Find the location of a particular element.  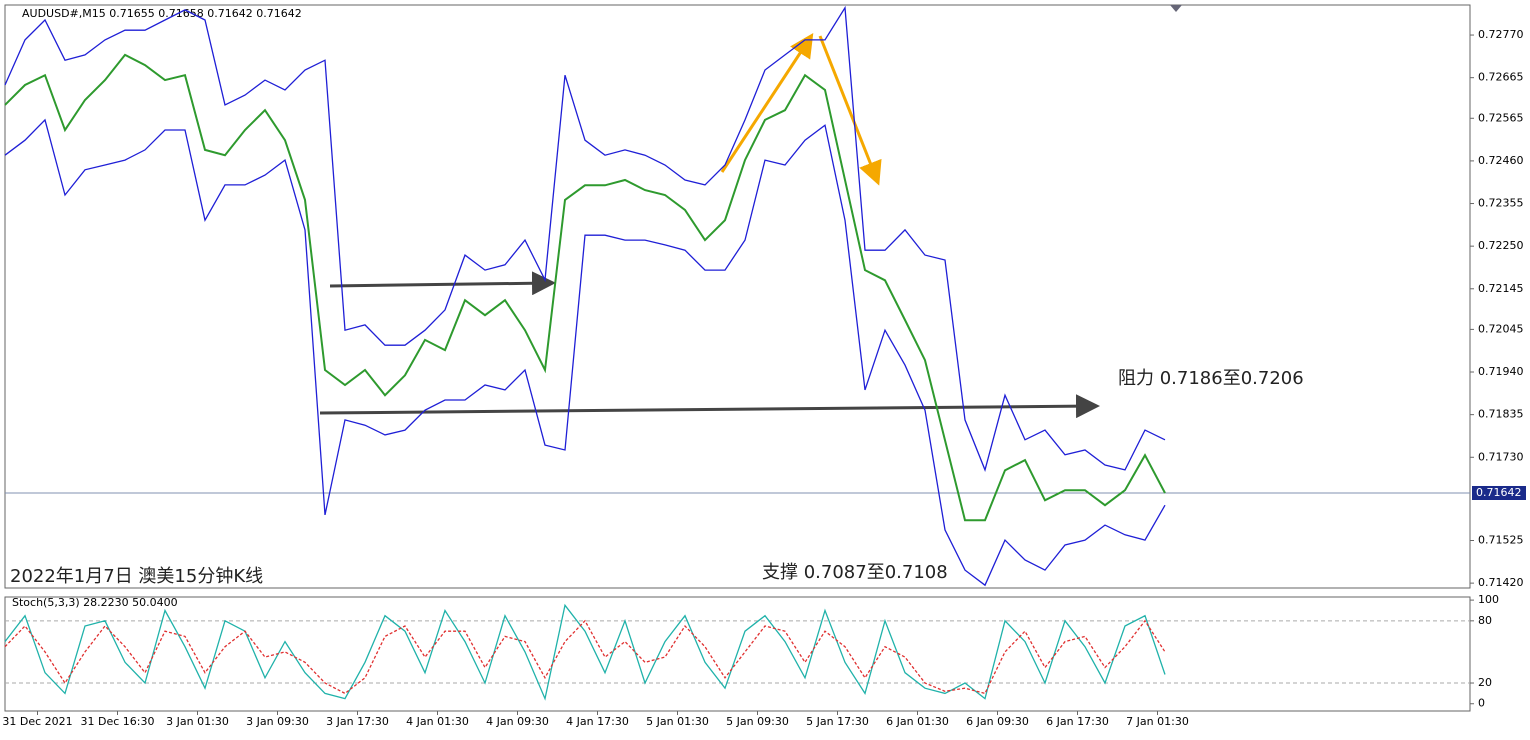

y-tick-label: 0.71730 is located at coordinates (1501, 456).